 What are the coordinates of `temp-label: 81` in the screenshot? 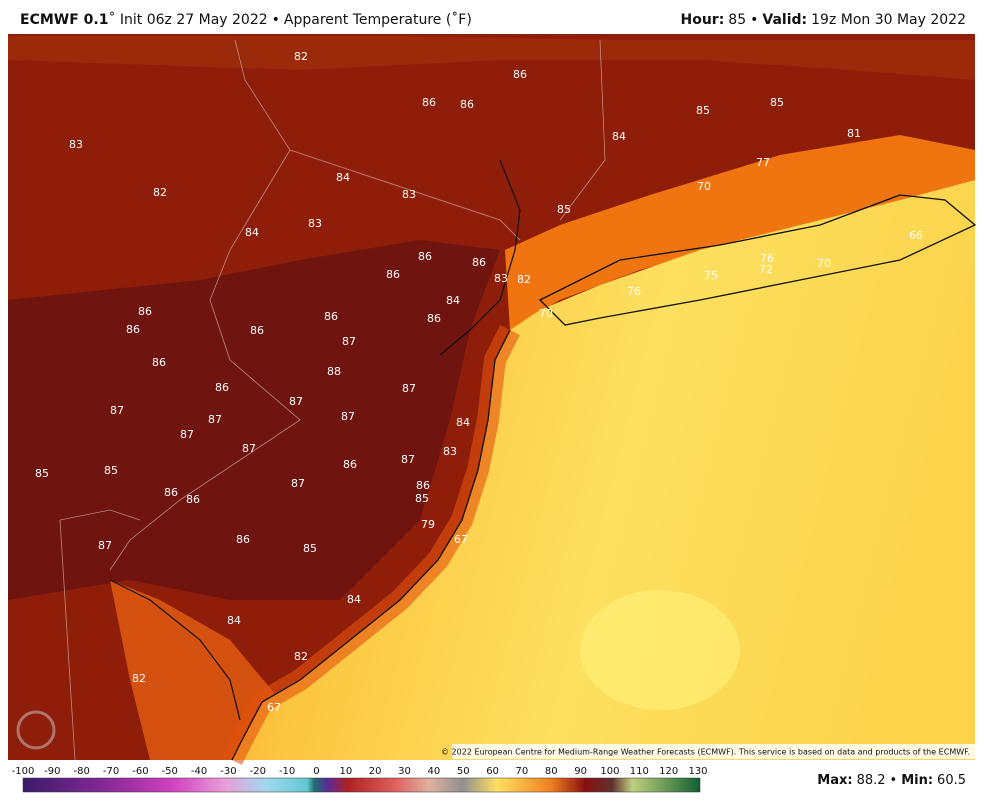 It's located at (854, 133).